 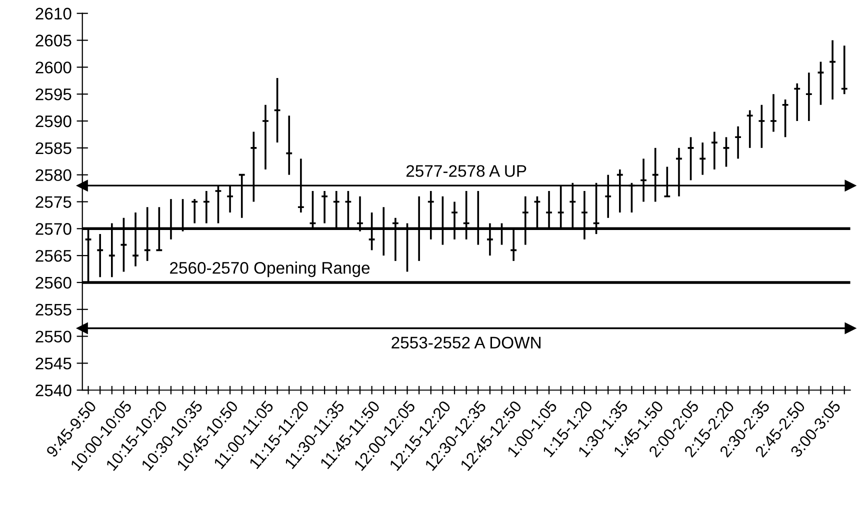 What do you see at coordinates (54, 256) in the screenshot?
I see `y-tick-label: 2565` at bounding box center [54, 256].